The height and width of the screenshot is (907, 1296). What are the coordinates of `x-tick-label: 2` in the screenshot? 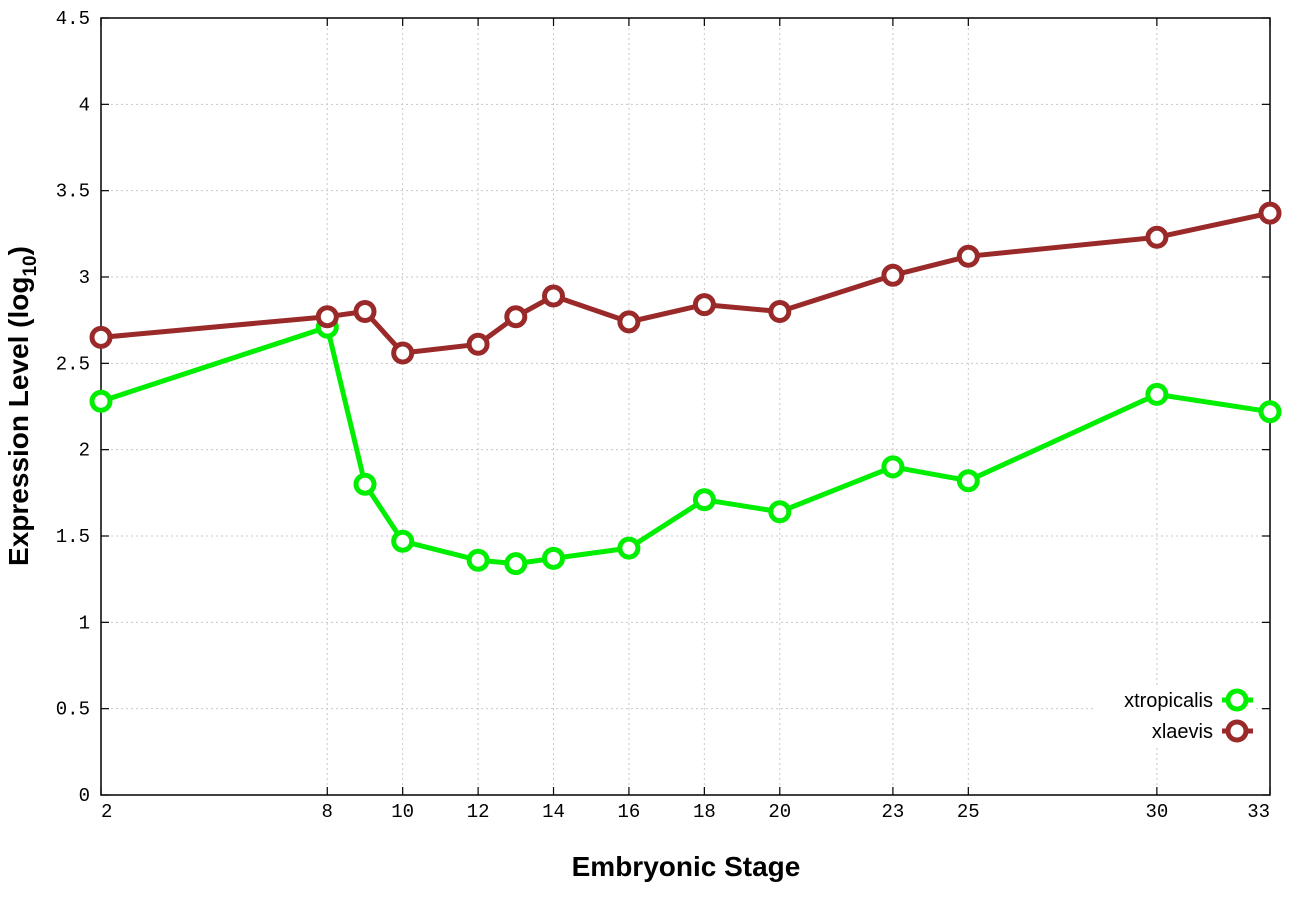 It's located at (106, 812).